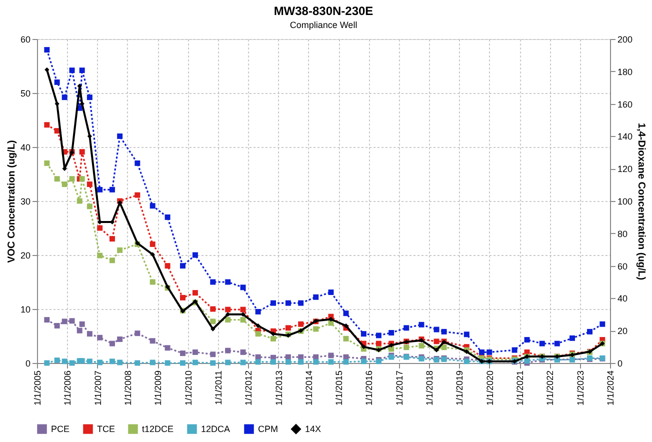 This screenshot has width=652, height=442. What do you see at coordinates (489, 388) in the screenshot?
I see `x-tick-label: 1/1/2020` at bounding box center [489, 388].